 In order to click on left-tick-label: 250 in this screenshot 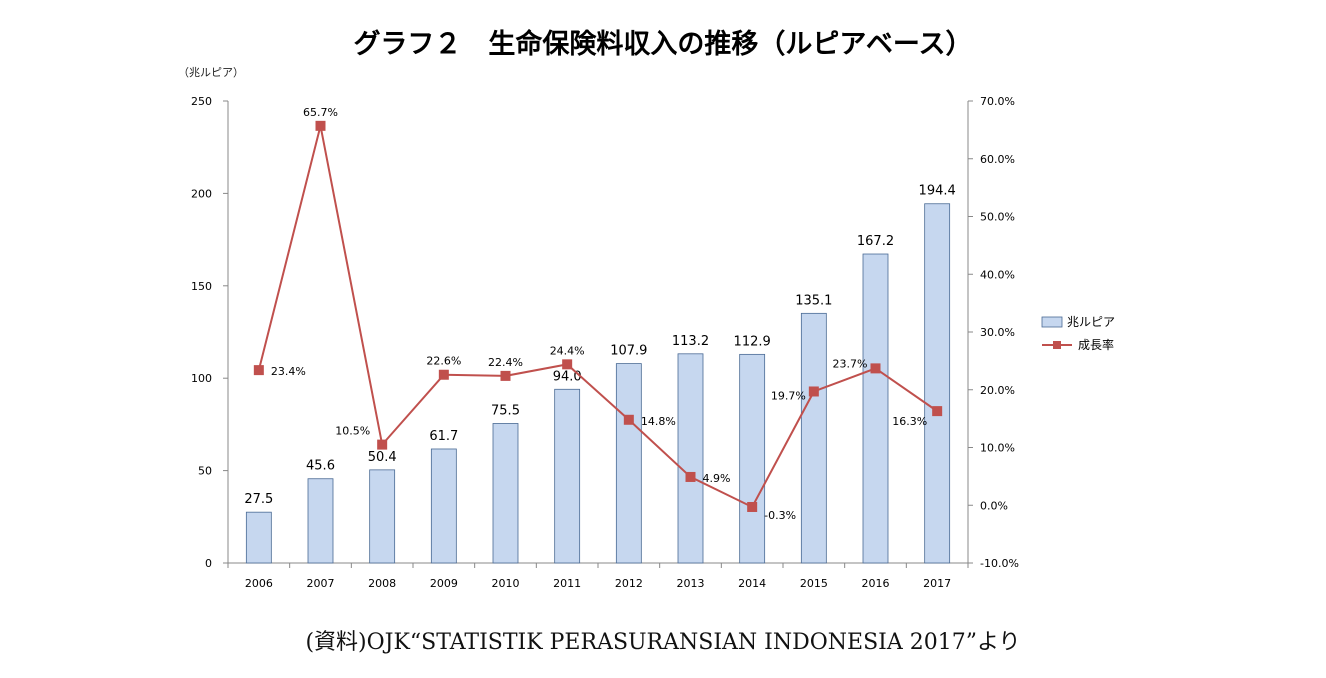, I will do `click(201, 101)`.